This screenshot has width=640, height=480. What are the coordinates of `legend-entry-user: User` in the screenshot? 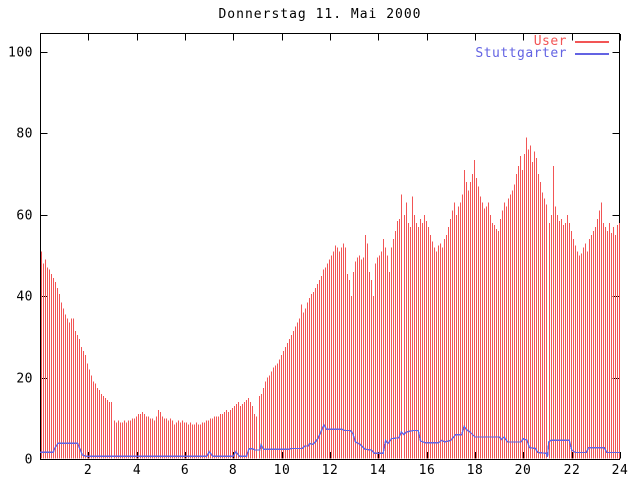 It's located at (542, 41).